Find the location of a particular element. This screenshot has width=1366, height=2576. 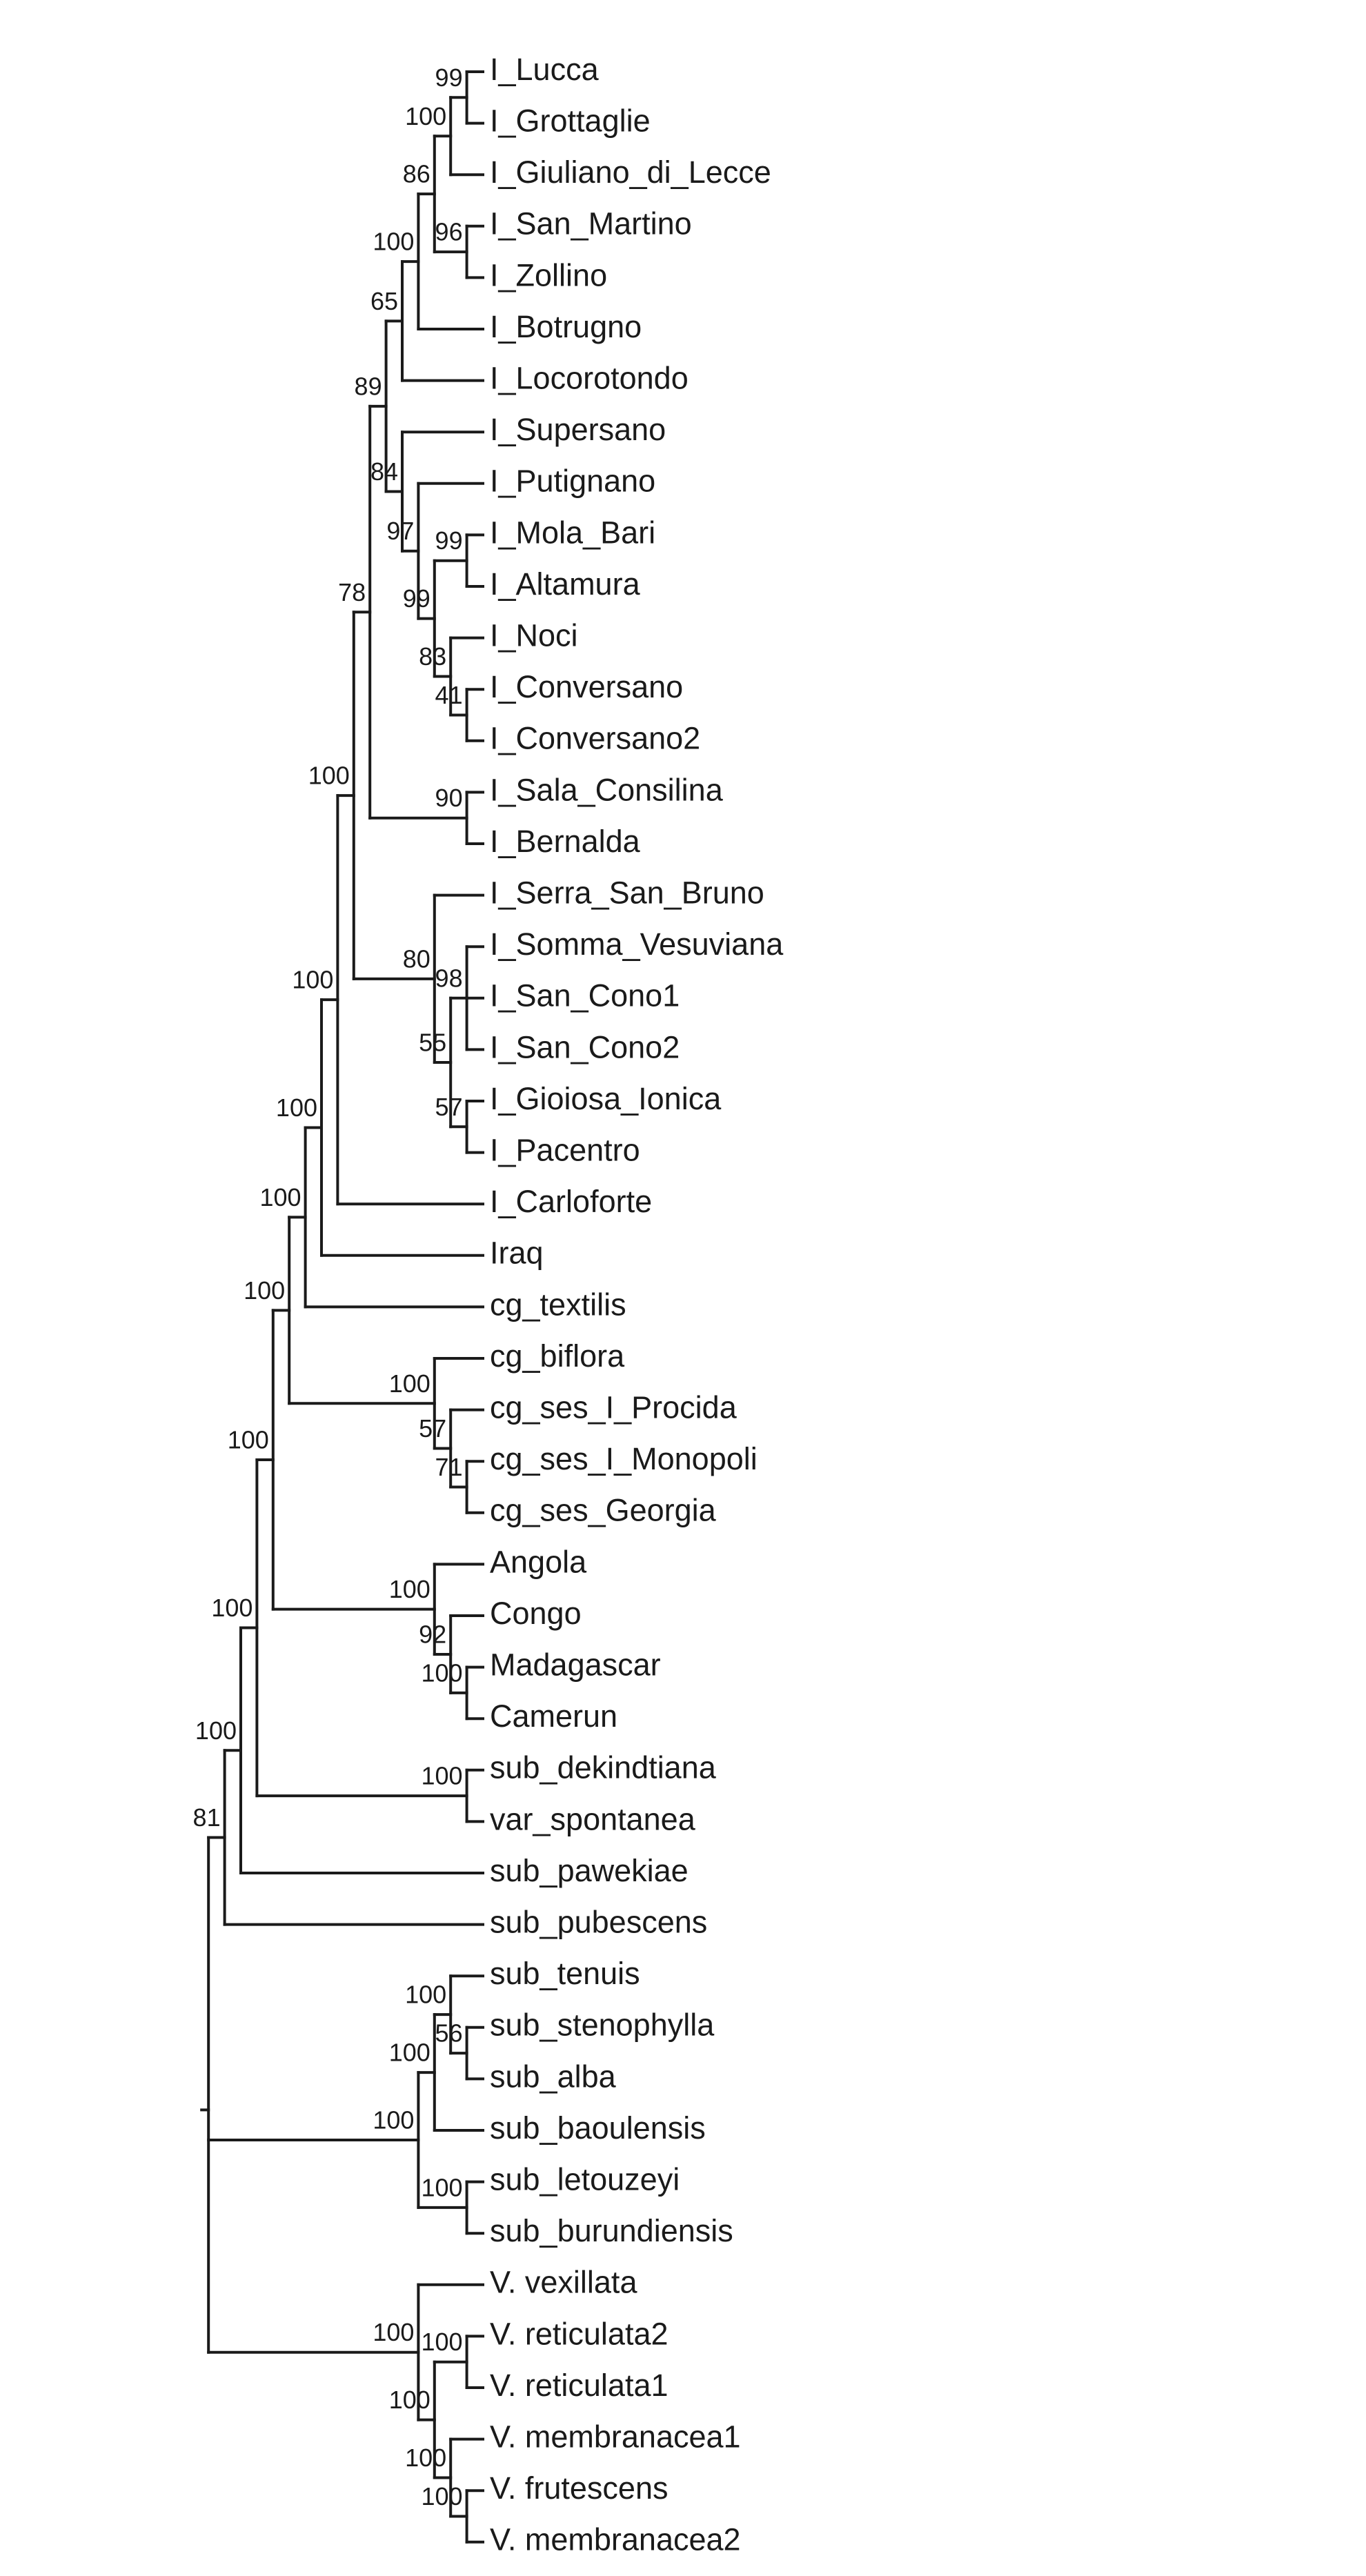

bootstrap-support-value: 83 is located at coordinates (432, 656).